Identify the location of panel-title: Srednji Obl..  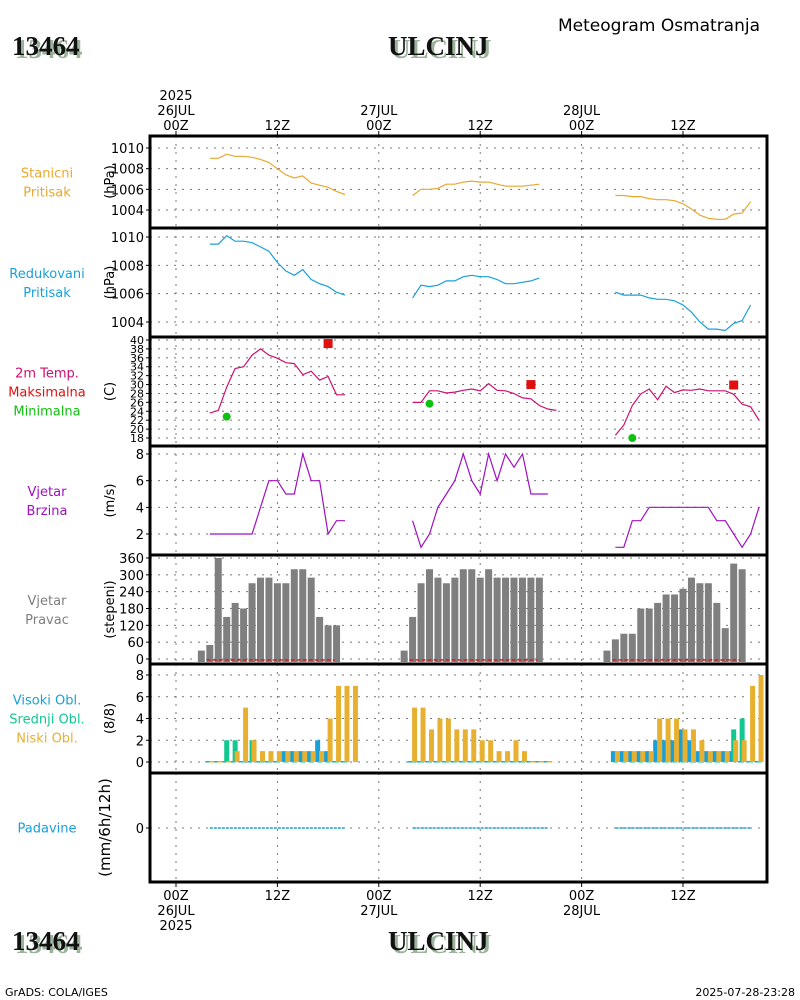
(46, 720).